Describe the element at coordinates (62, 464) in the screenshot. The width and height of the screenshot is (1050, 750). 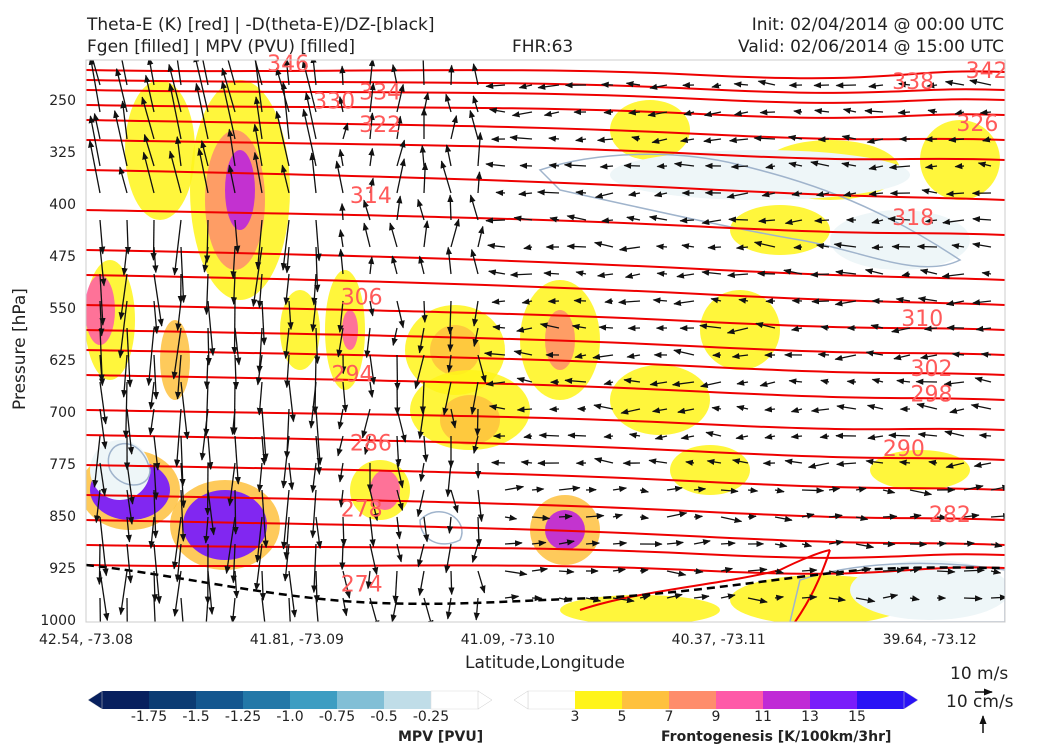
I see `y-tick-label: 775` at that location.